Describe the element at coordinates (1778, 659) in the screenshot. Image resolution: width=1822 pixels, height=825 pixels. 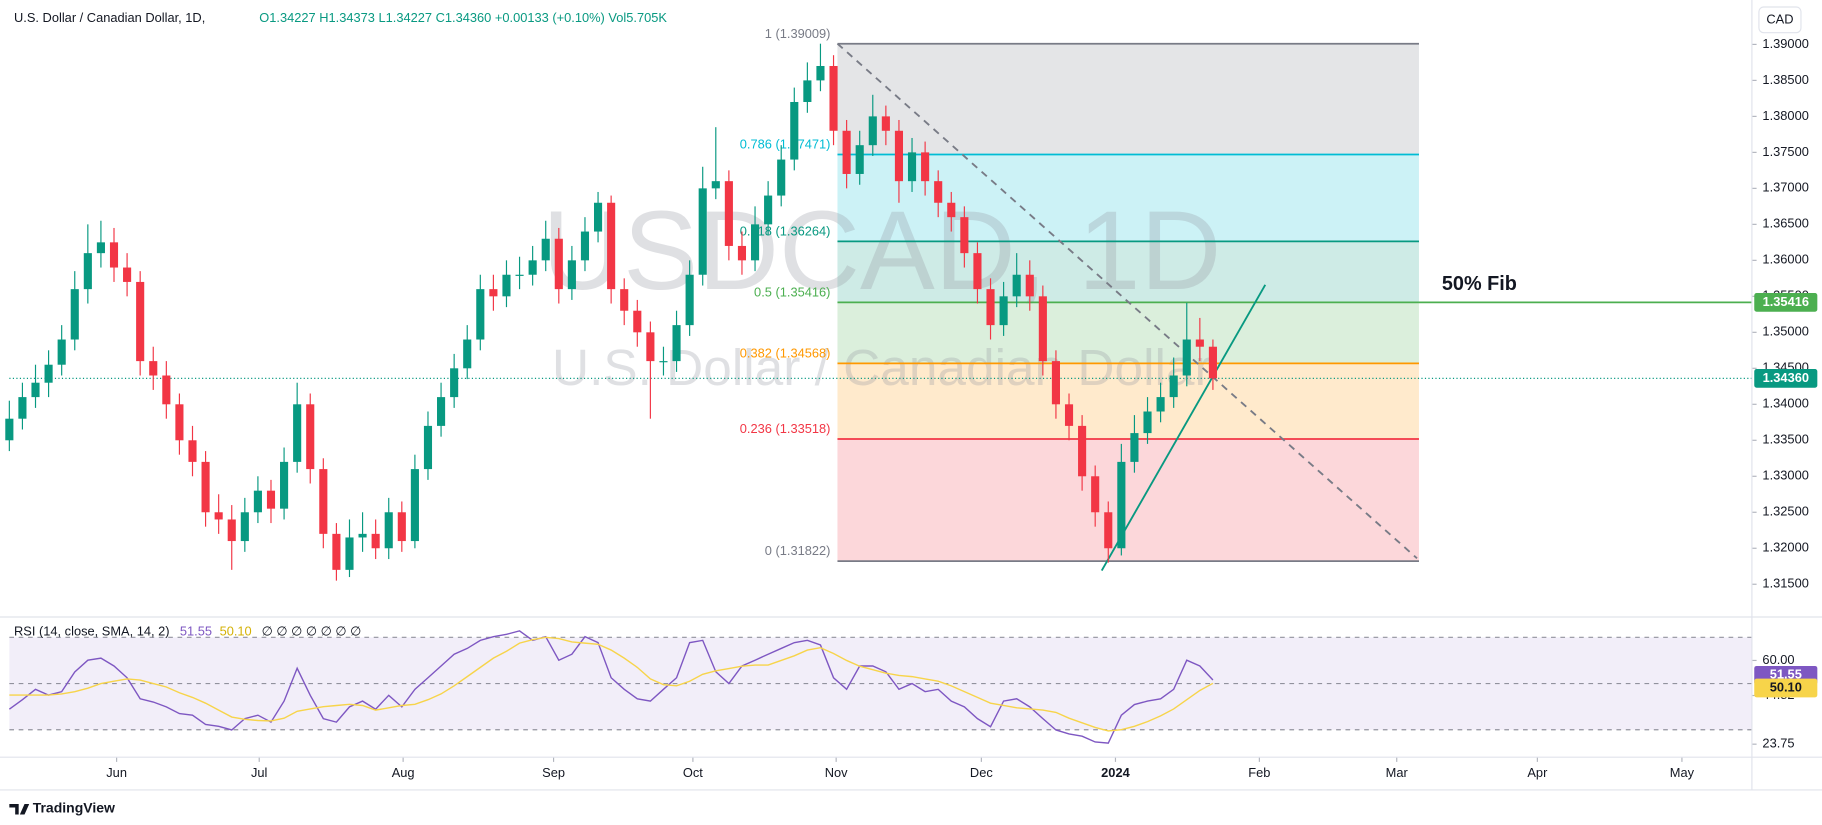
I see `rsi-tick-label: 60.00` at that location.